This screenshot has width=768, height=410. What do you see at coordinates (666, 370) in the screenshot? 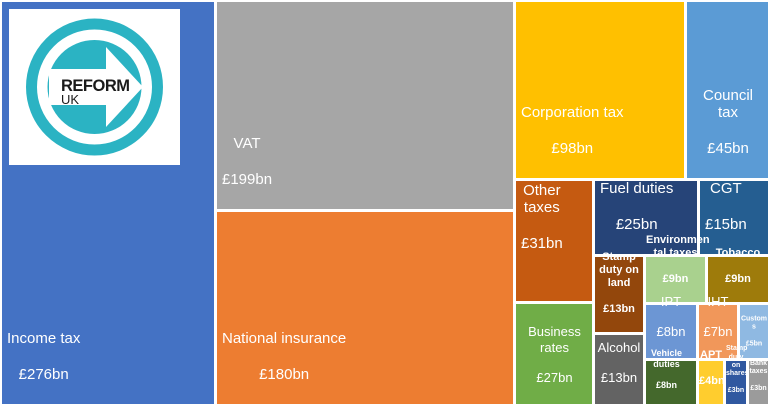
I see `cell-label: Vehicle duties £8bn` at bounding box center [666, 370].